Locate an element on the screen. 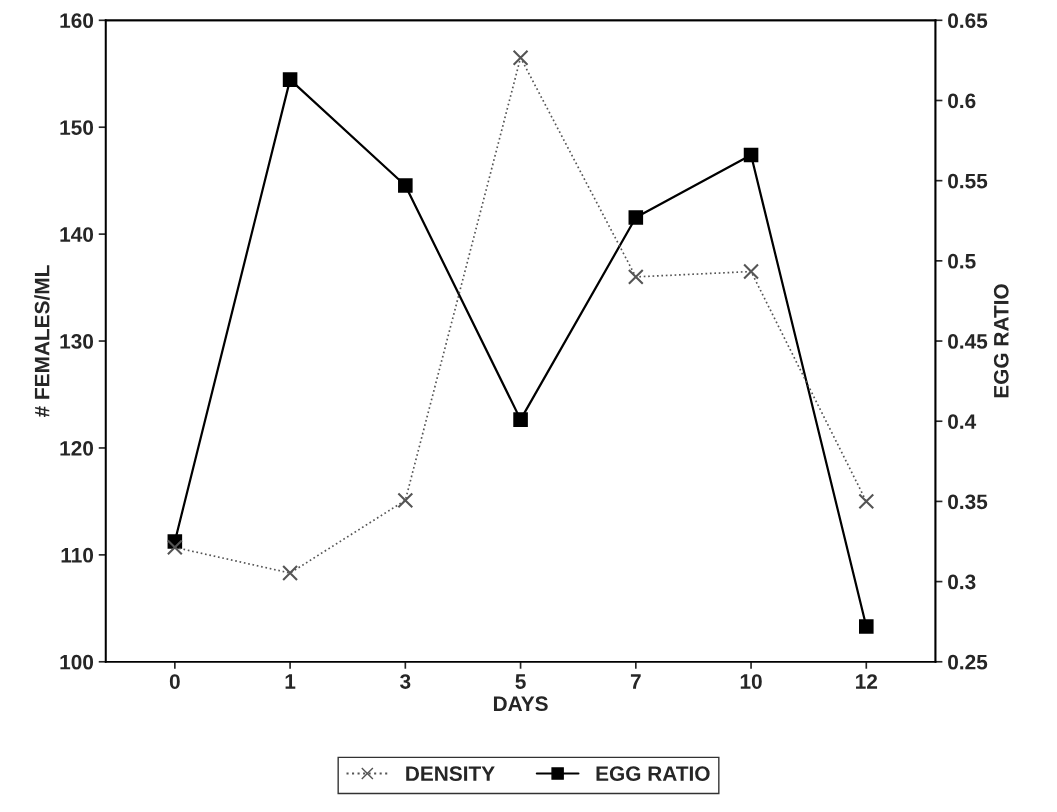 The image size is (1057, 812). y2-tick-label: 0.25 is located at coordinates (968, 662).